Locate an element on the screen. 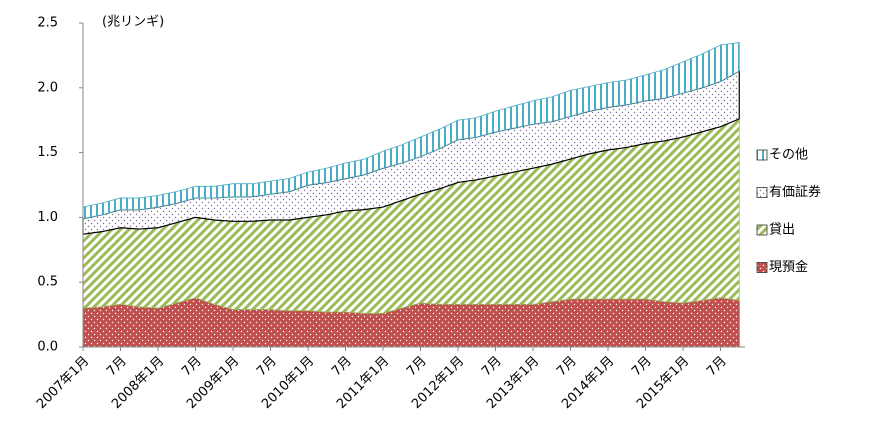 This screenshot has width=869, height=446. y-tick-label: 1.0 is located at coordinates (47, 217).